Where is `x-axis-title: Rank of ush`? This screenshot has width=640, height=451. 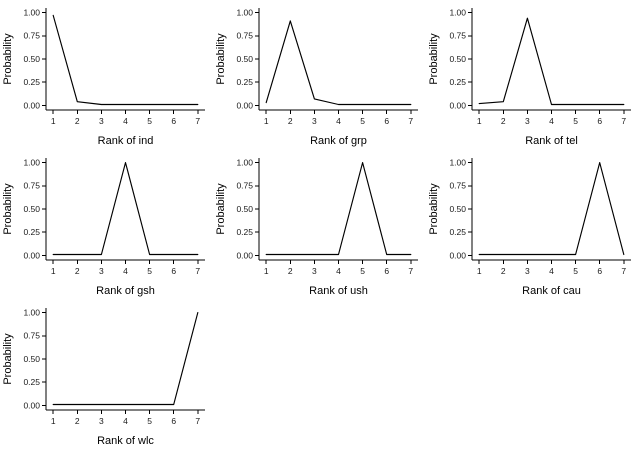
x-axis-title: Rank of ush is located at coordinates (338, 291).